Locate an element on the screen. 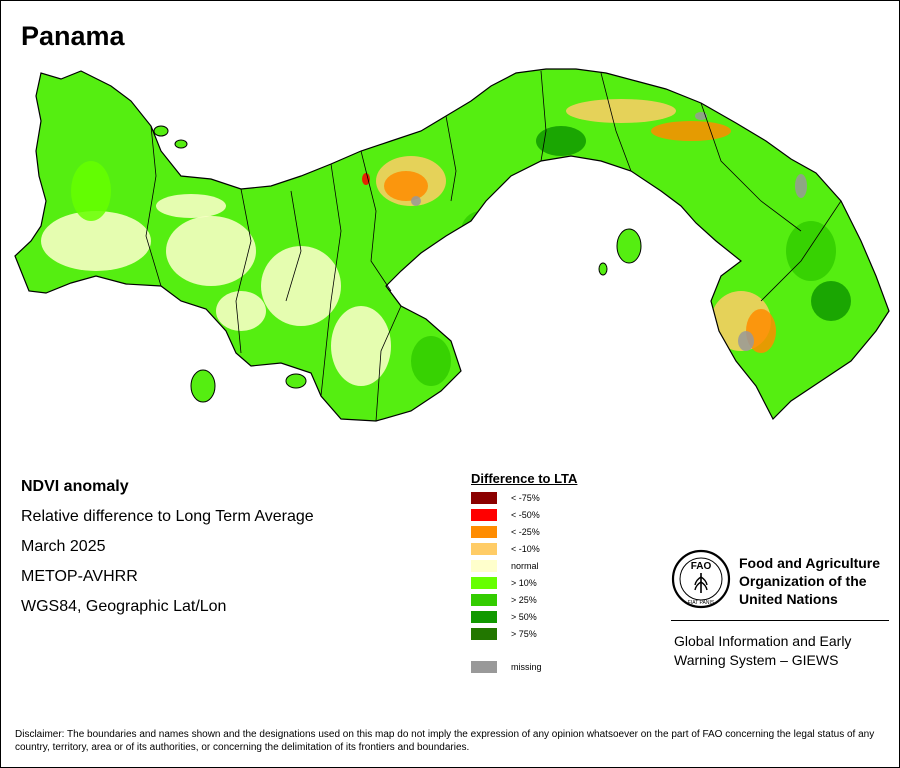  legend-item-gt-10: > 10% is located at coordinates (551, 583).